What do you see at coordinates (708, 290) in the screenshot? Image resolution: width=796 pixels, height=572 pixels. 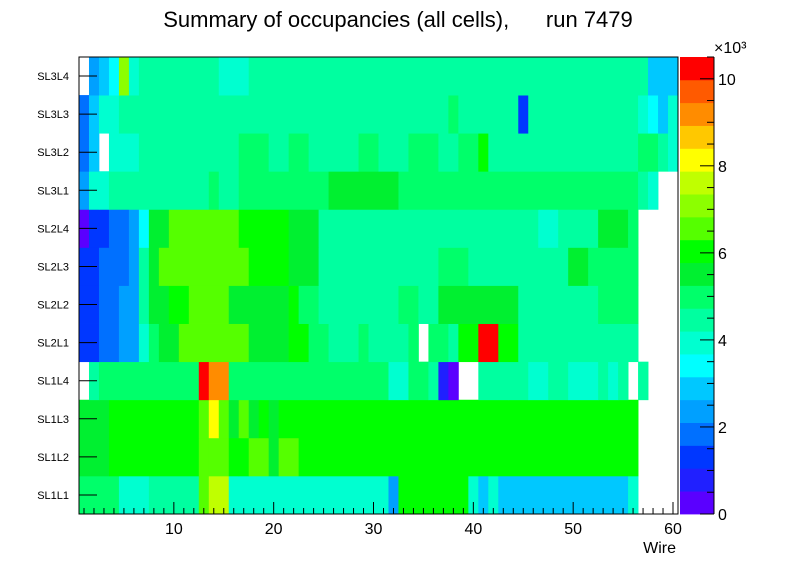 I see `colorbar: 0 2 4 6 8 10` at bounding box center [708, 290].